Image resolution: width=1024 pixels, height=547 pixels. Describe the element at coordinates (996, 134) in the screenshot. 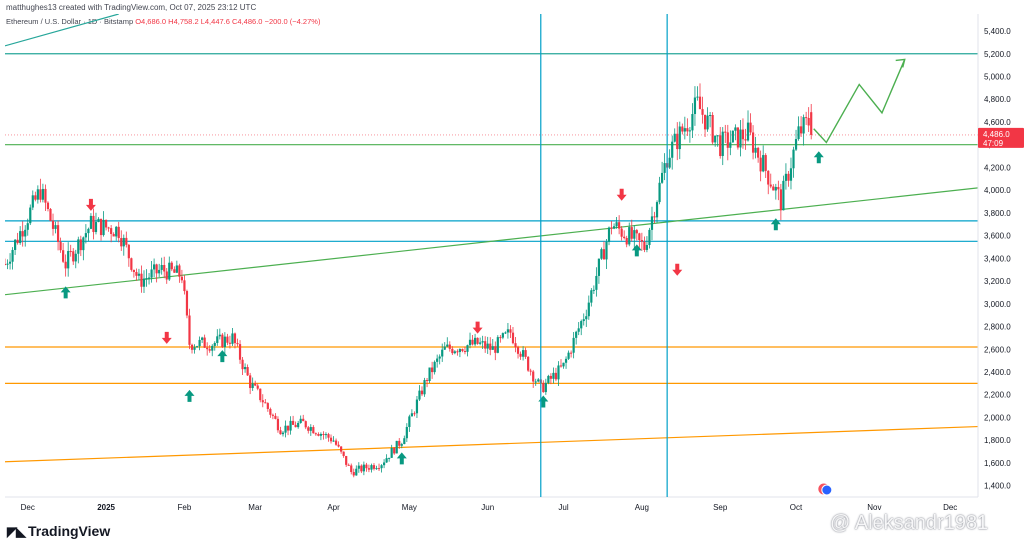

I see `price-badge-price: 4,486.0` at that location.